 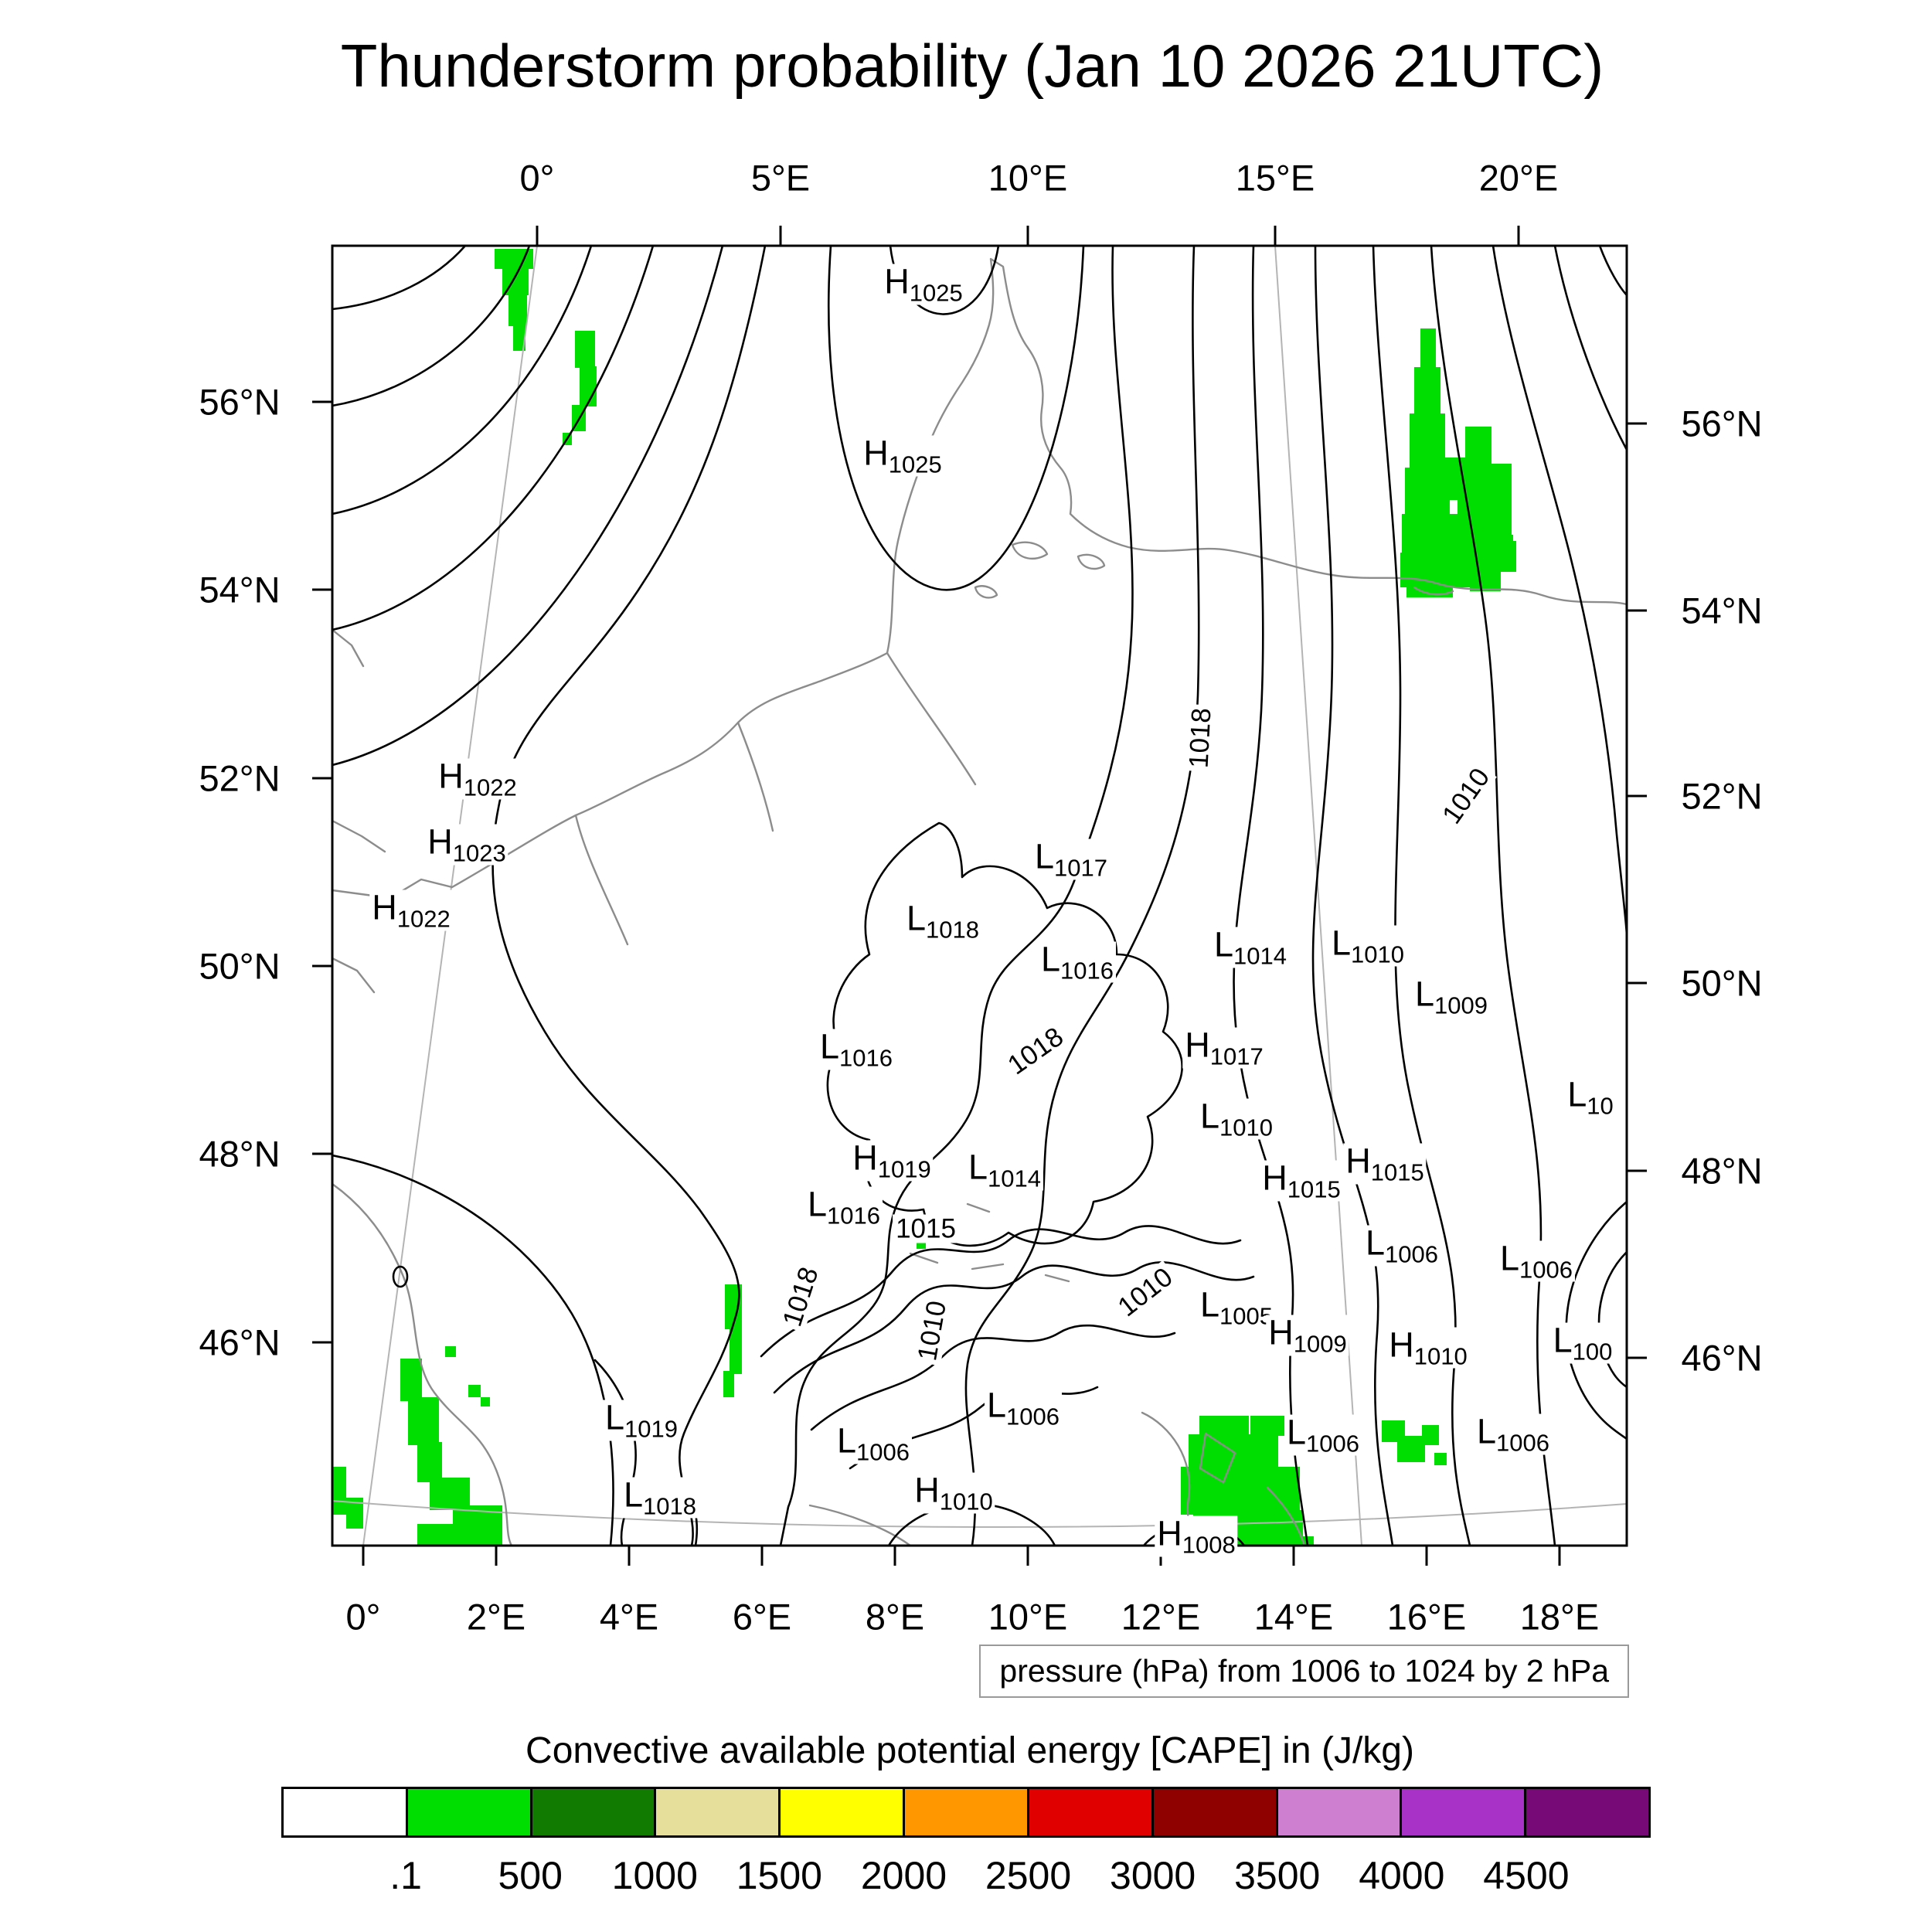 What do you see at coordinates (1402, 1875) in the screenshot?
I see `colorbar-tick-label: 4000` at bounding box center [1402, 1875].